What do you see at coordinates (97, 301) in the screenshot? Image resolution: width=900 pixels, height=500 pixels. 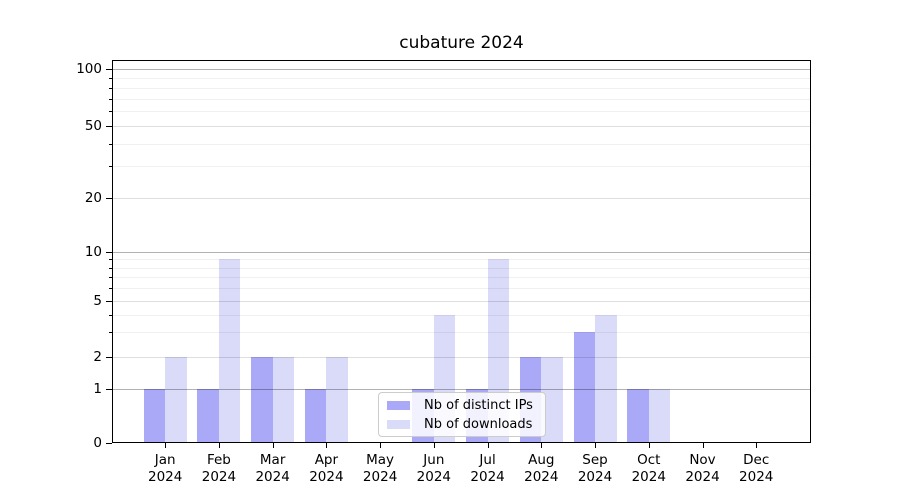 I see `y-tick-label-5: 5` at bounding box center [97, 301].